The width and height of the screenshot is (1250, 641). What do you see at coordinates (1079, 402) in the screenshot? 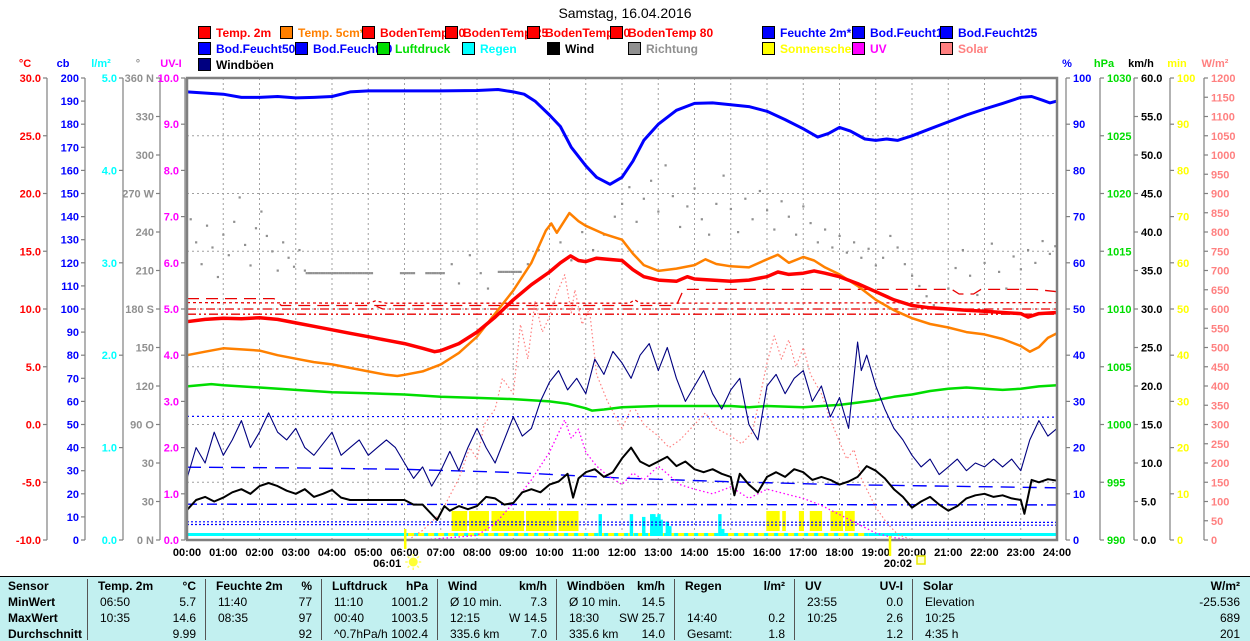
I see `axis-tick-label: 30` at bounding box center [1079, 402].